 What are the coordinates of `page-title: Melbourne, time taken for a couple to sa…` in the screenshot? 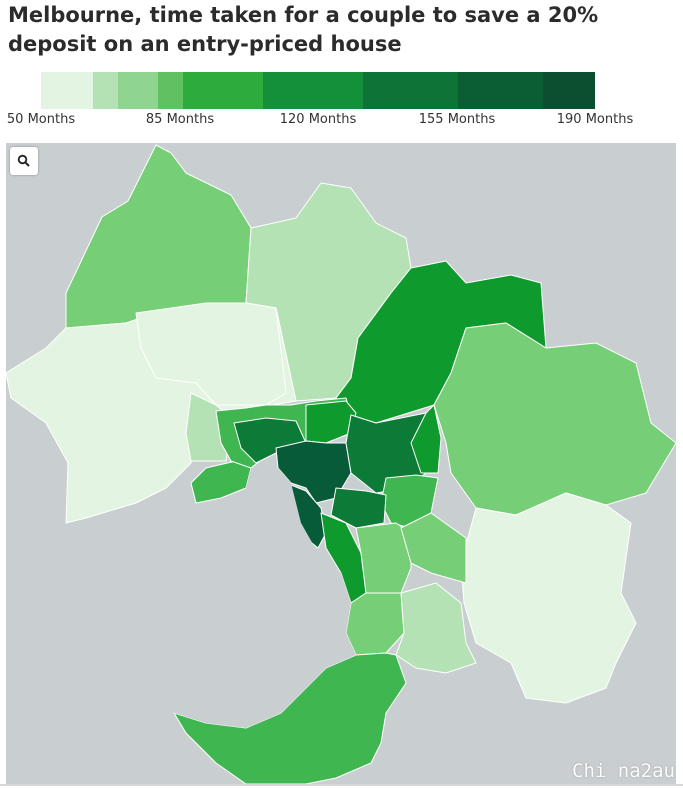 It's located at (303, 29).